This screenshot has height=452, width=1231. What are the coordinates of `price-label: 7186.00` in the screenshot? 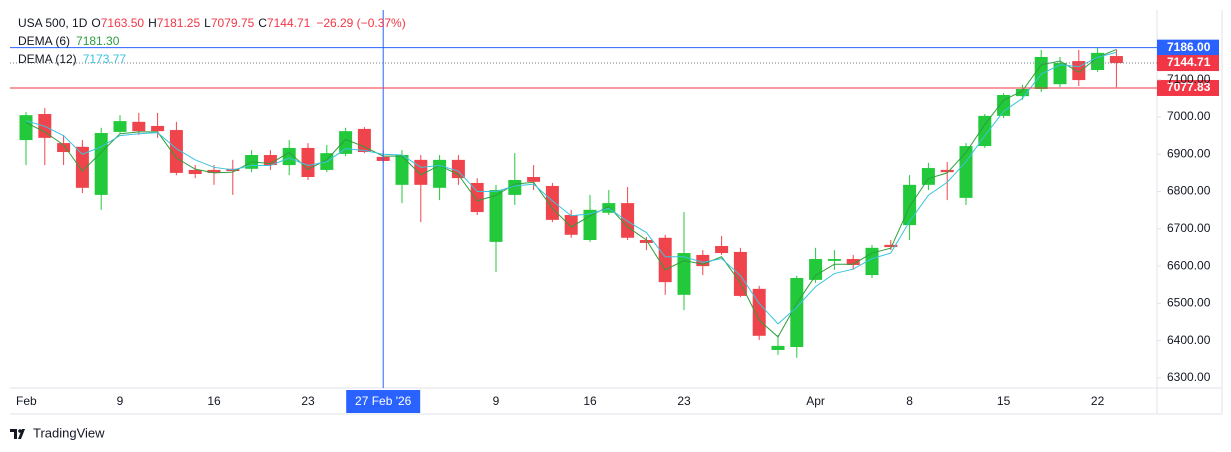 It's located at (1189, 47).